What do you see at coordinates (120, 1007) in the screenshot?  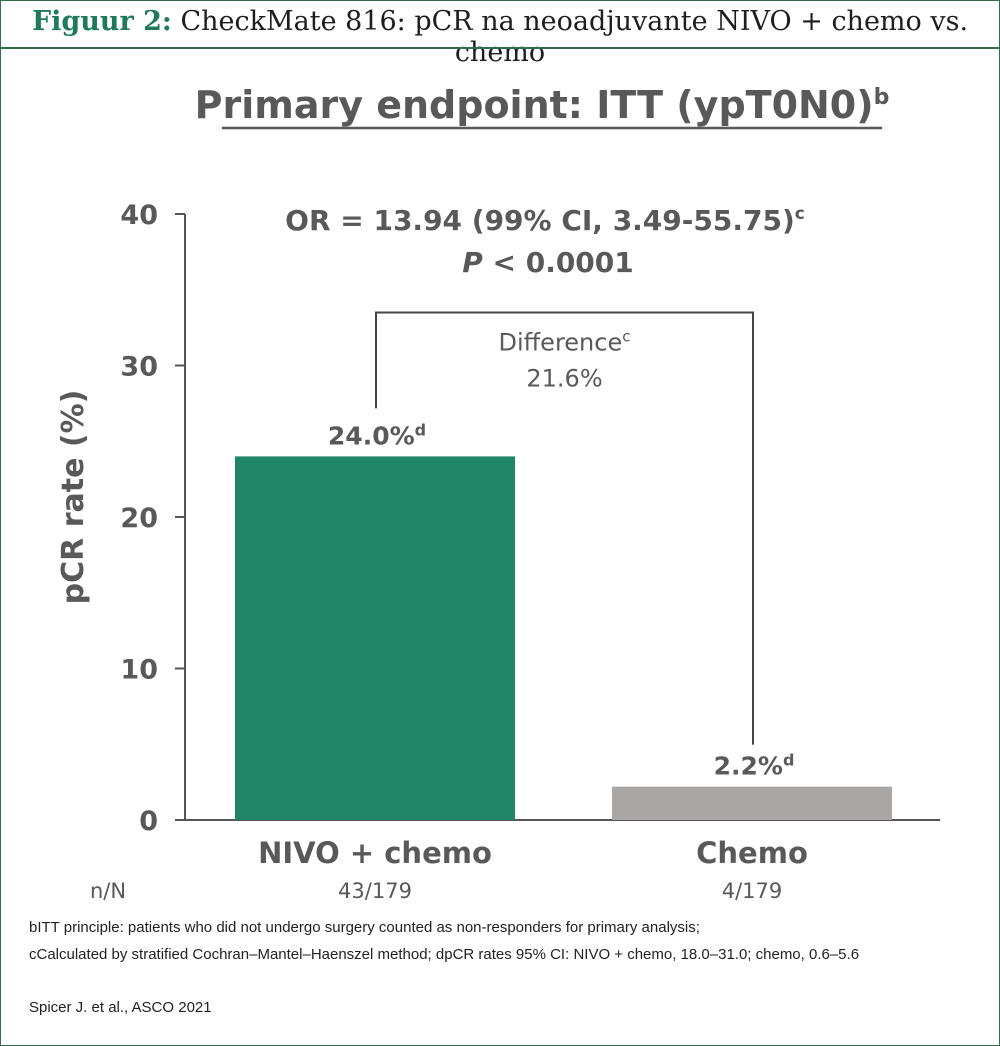 I see `citation: Spicer J. et al., ASCO 2021` at bounding box center [120, 1007].